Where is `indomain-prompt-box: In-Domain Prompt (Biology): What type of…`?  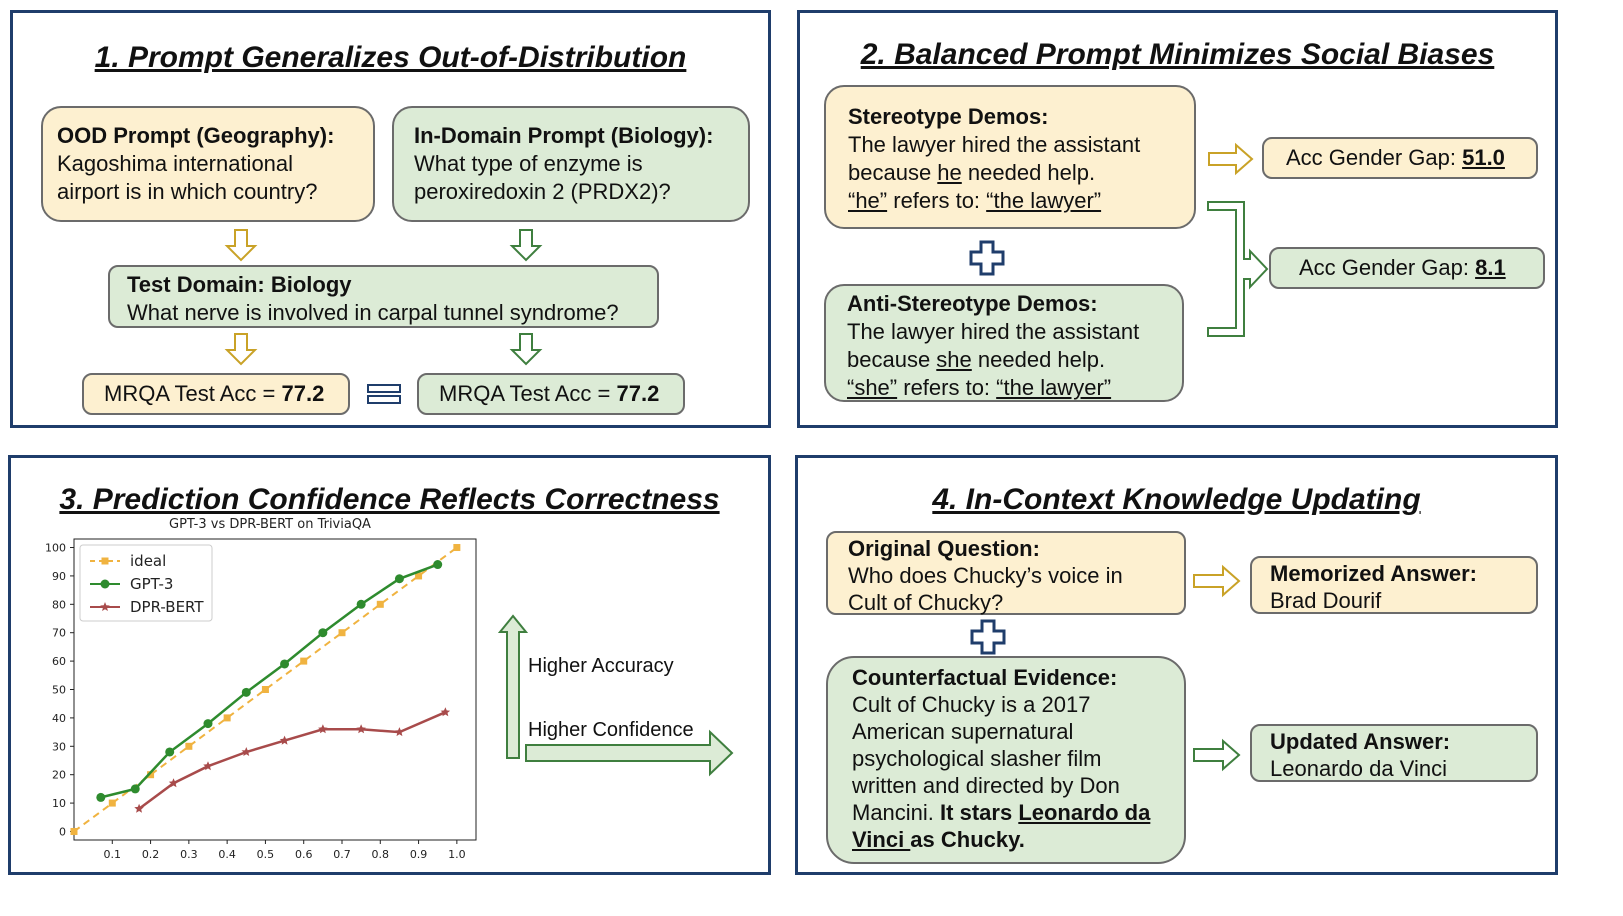
indomain-prompt-box: In-Domain Prompt (Biology): What type of… is located at coordinates (571, 164).